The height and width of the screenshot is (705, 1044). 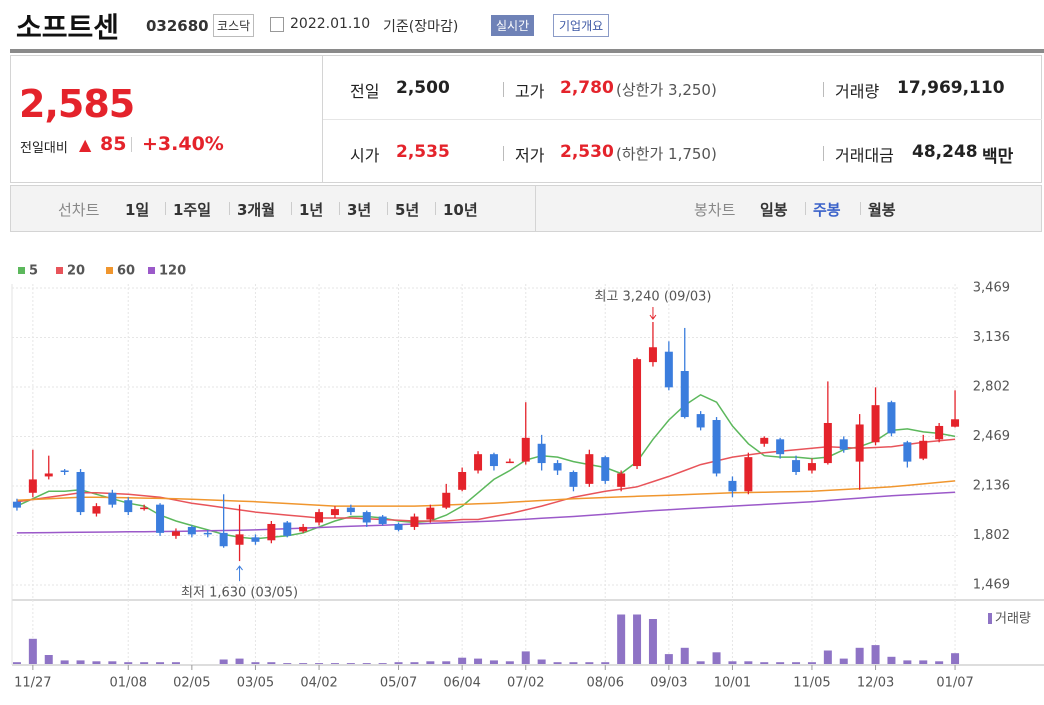 I want to click on x-tick-label: 05/07, so click(x=398, y=683).